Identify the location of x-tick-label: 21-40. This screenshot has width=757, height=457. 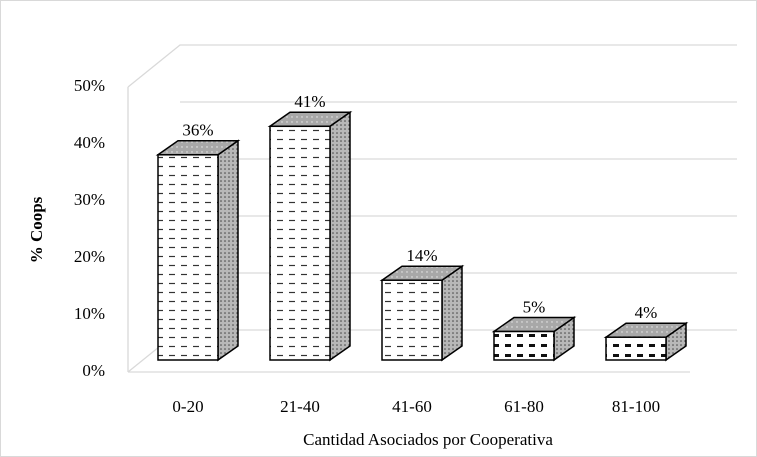
(300, 406).